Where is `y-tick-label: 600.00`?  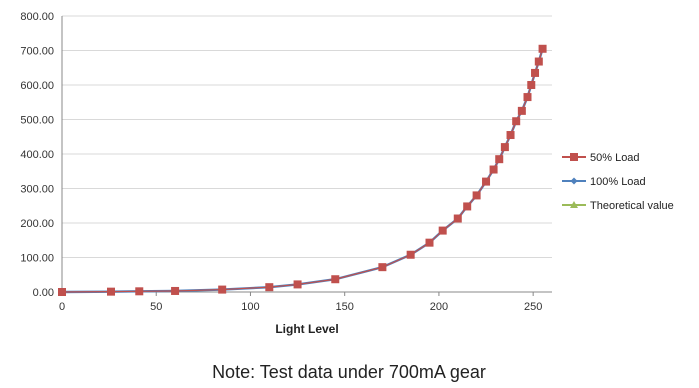
y-tick-label: 600.00 is located at coordinates (37, 86).